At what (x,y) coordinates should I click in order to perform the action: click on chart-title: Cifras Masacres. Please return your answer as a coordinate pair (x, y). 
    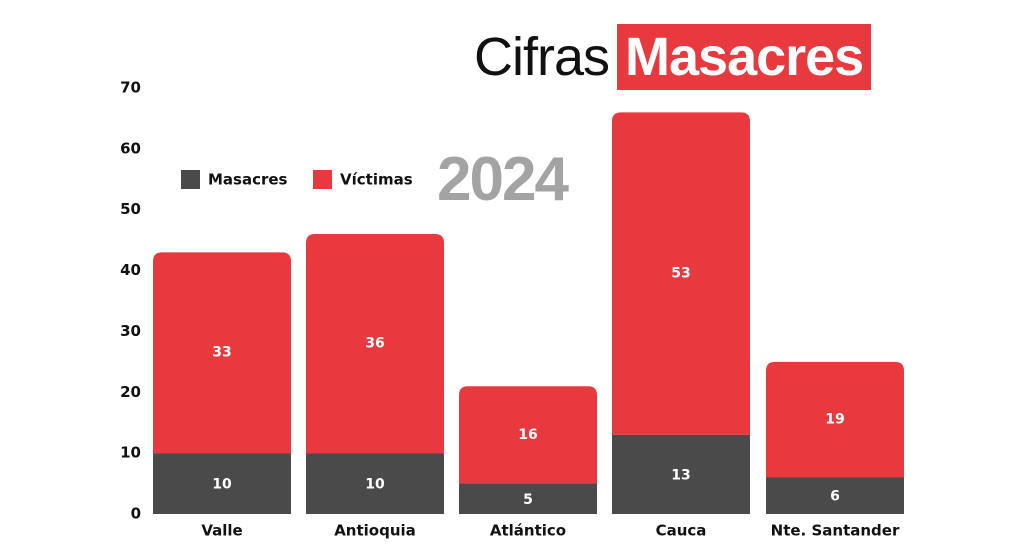
    Looking at the image, I should click on (673, 57).